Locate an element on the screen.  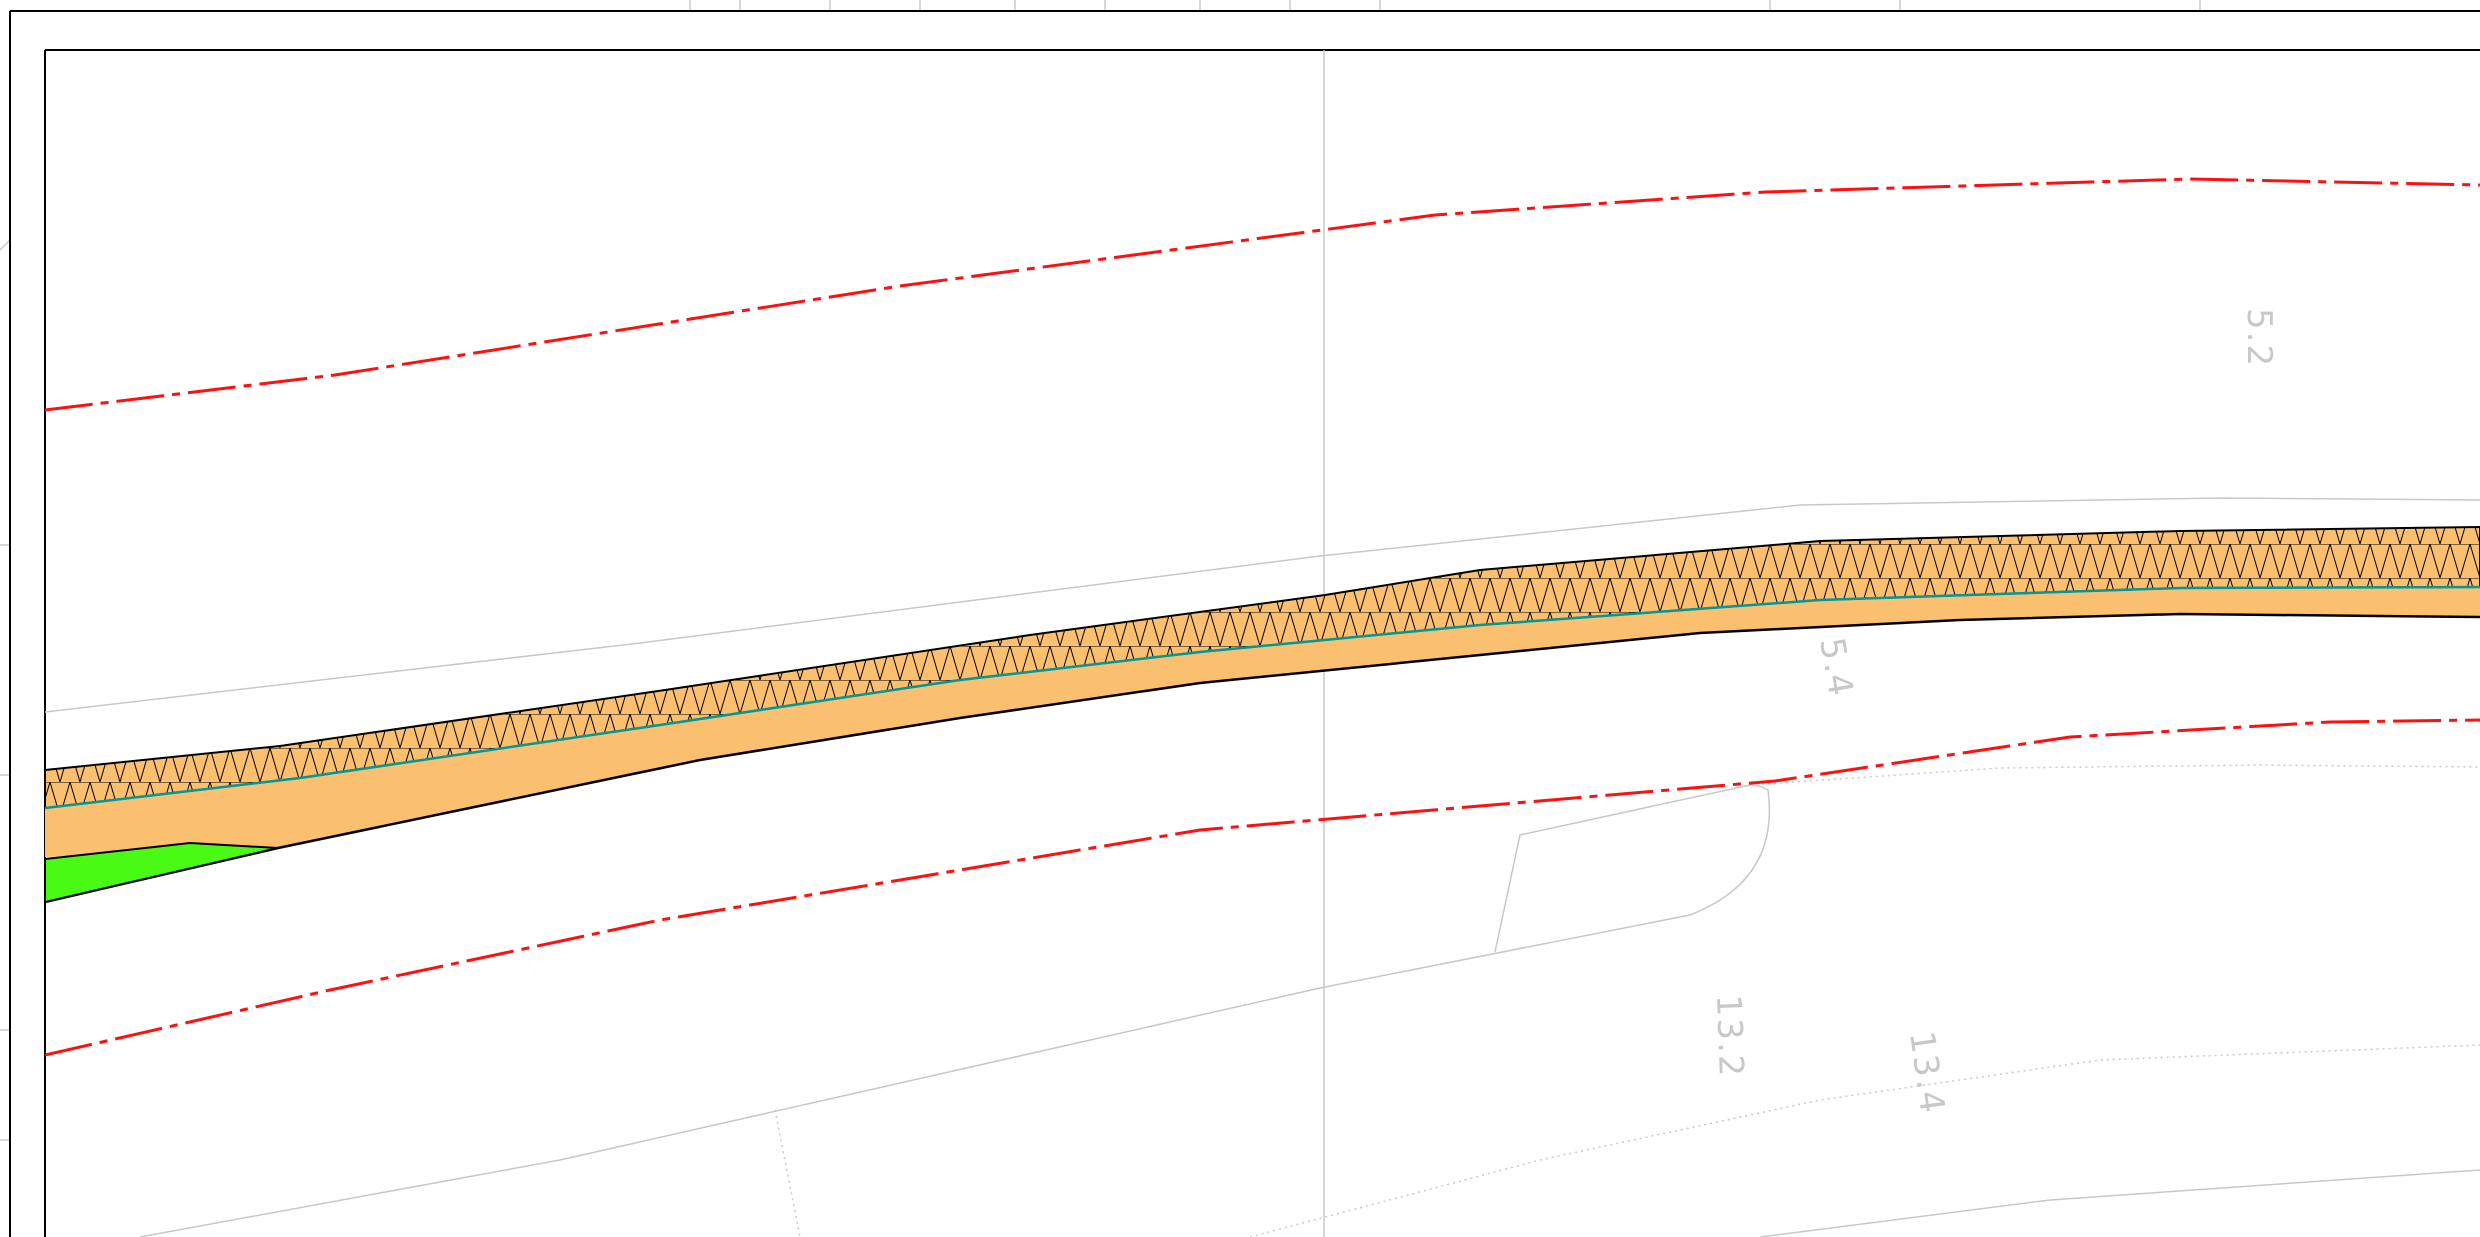
label-5-2: 5.2 is located at coordinates (2259, 338).